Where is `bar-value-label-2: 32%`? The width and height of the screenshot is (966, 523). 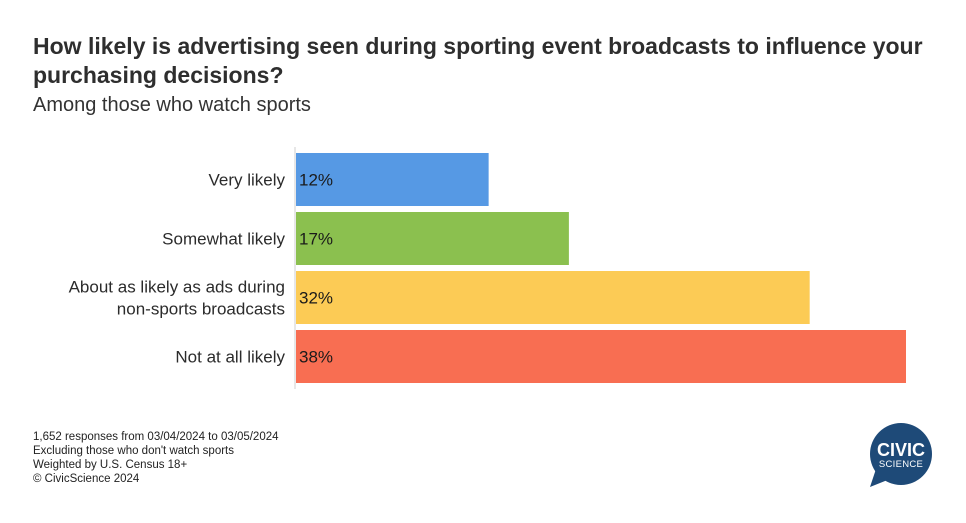
bar-value-label-2: 32% is located at coordinates (316, 298).